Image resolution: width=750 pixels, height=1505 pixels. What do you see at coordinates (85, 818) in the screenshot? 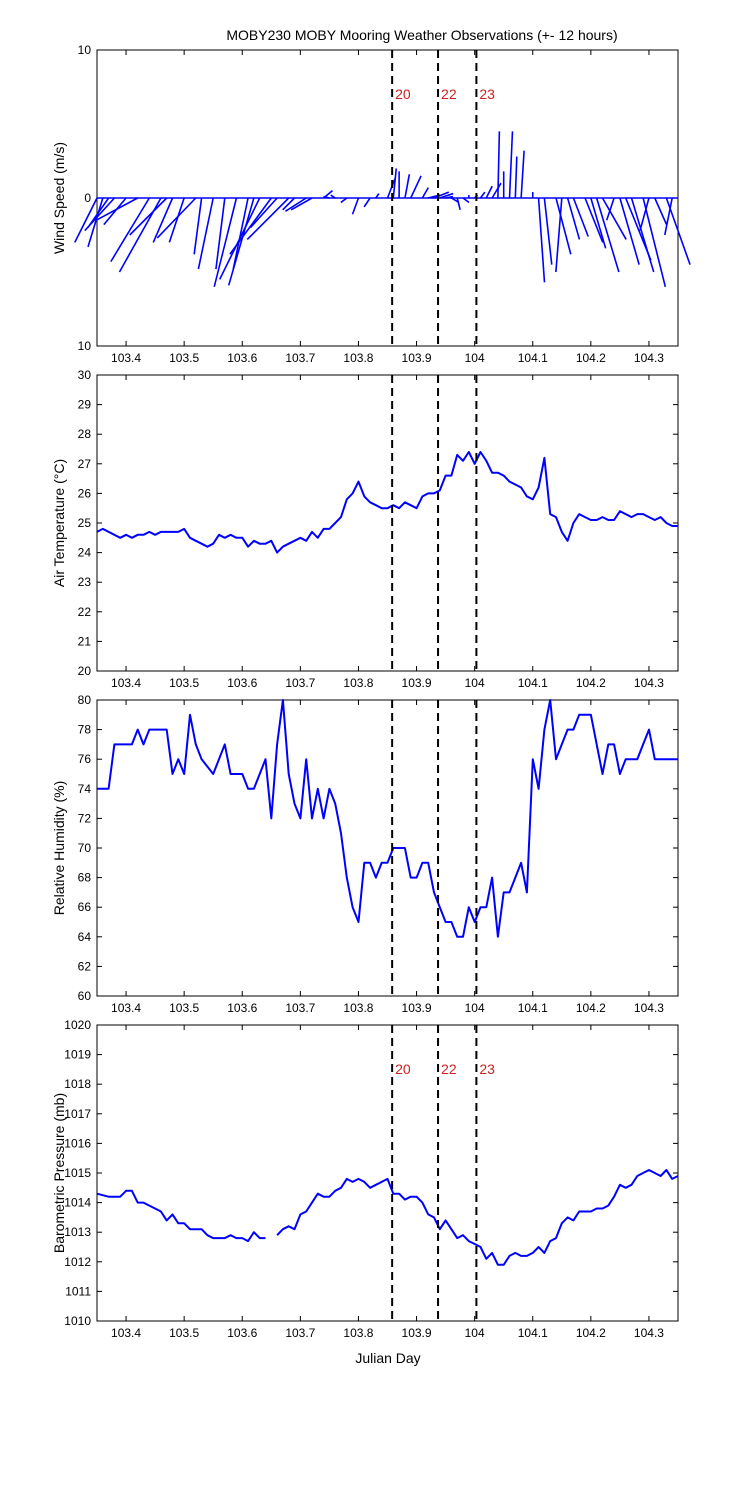
I see `y-tick-label: 72` at bounding box center [85, 818].